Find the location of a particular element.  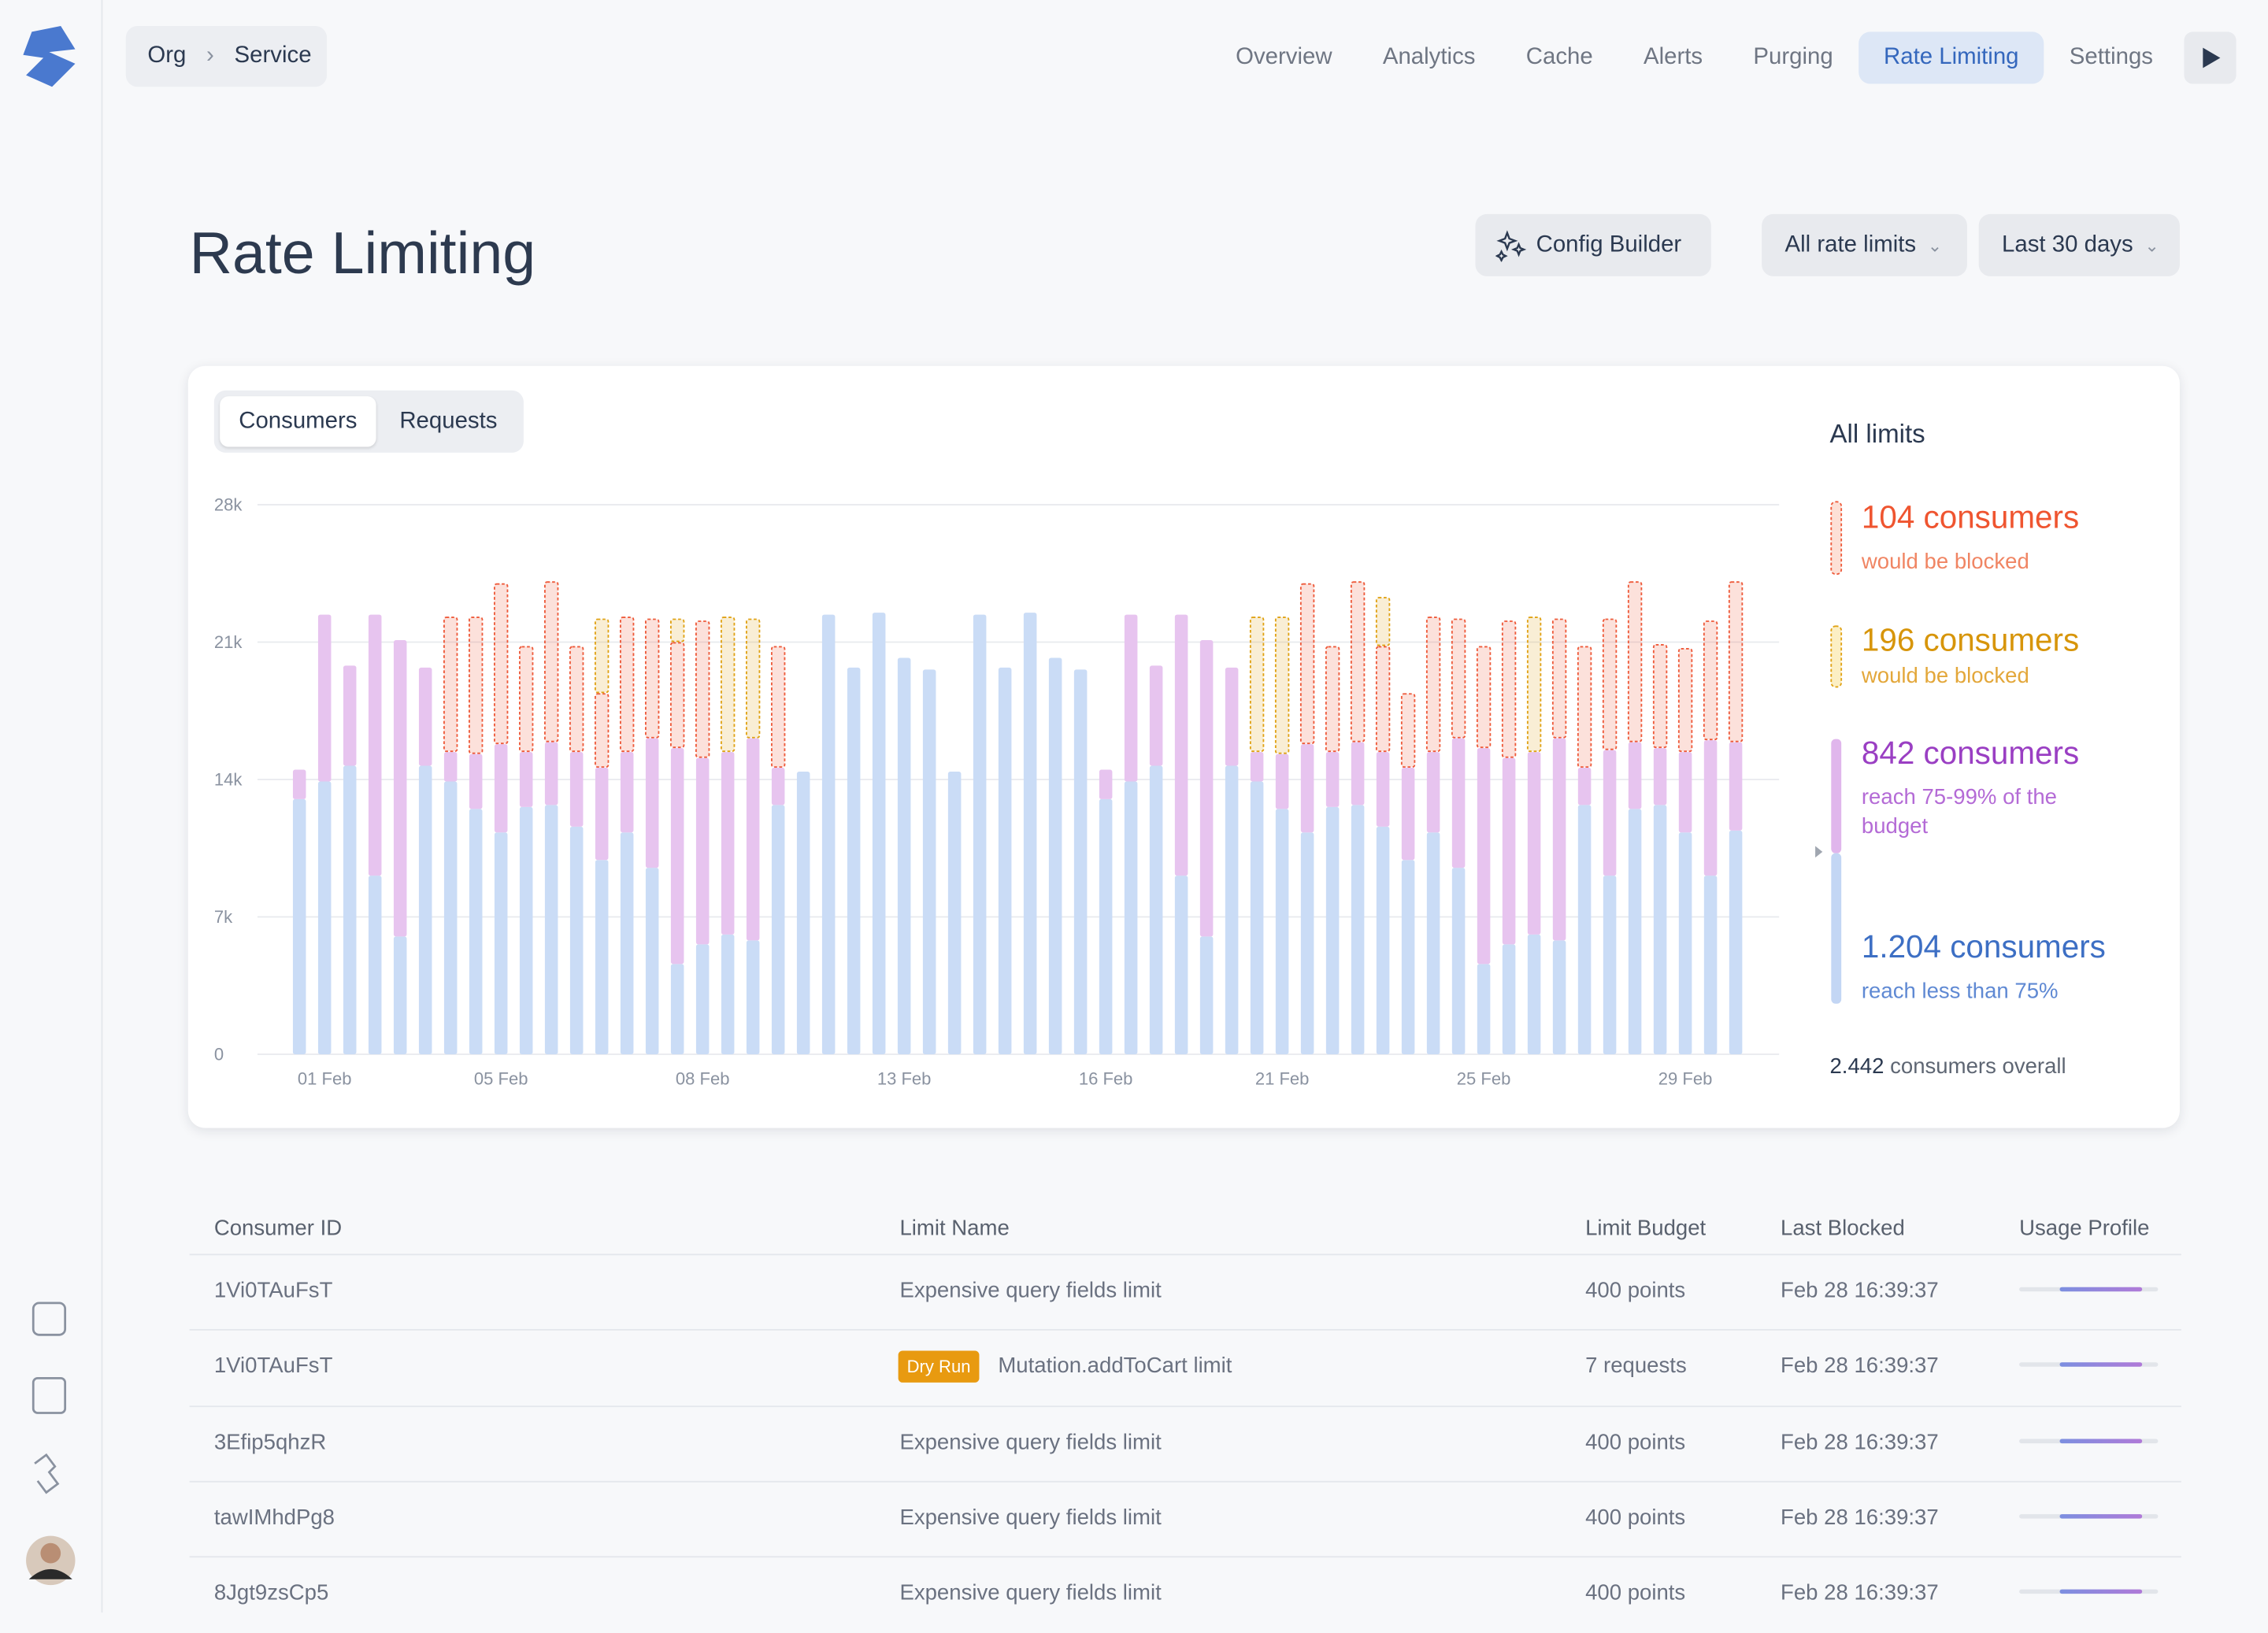

sparkle-icon is located at coordinates (1511, 246).